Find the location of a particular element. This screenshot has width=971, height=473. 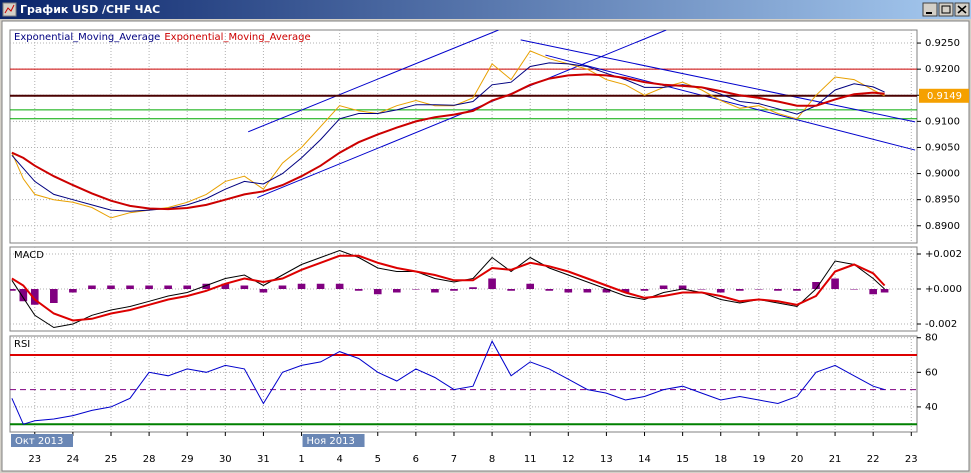

x-tick-label: 22 is located at coordinates (873, 459).